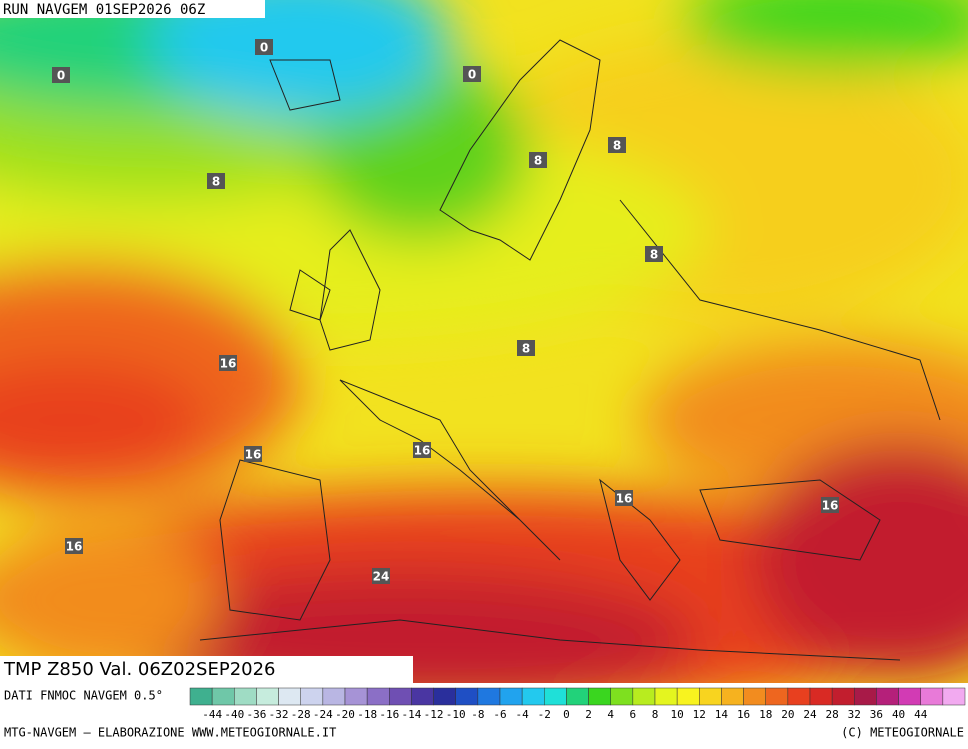 This screenshot has width=968, height=749. What do you see at coordinates (810, 714) in the screenshot?
I see `legend-tick-label: 24` at bounding box center [810, 714].